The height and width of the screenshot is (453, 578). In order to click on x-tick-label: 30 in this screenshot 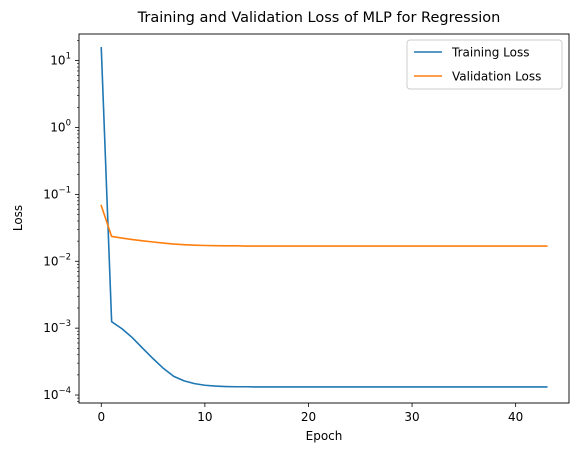, I will do `click(411, 417)`.